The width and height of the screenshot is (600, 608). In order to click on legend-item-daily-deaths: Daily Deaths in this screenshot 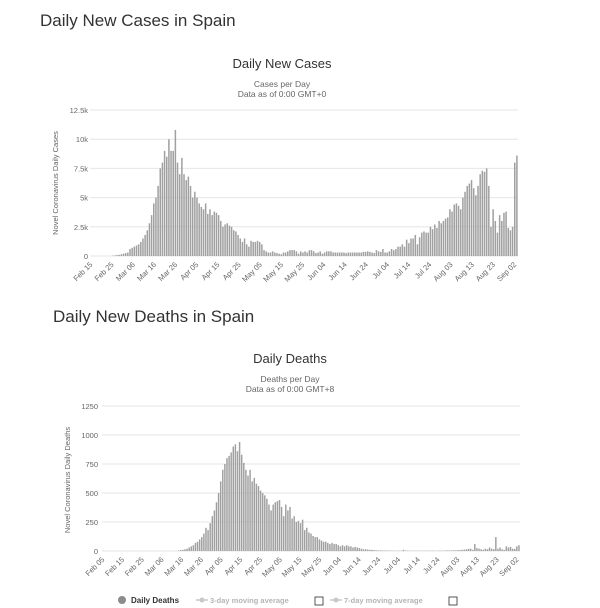, I will do `click(149, 600)`.